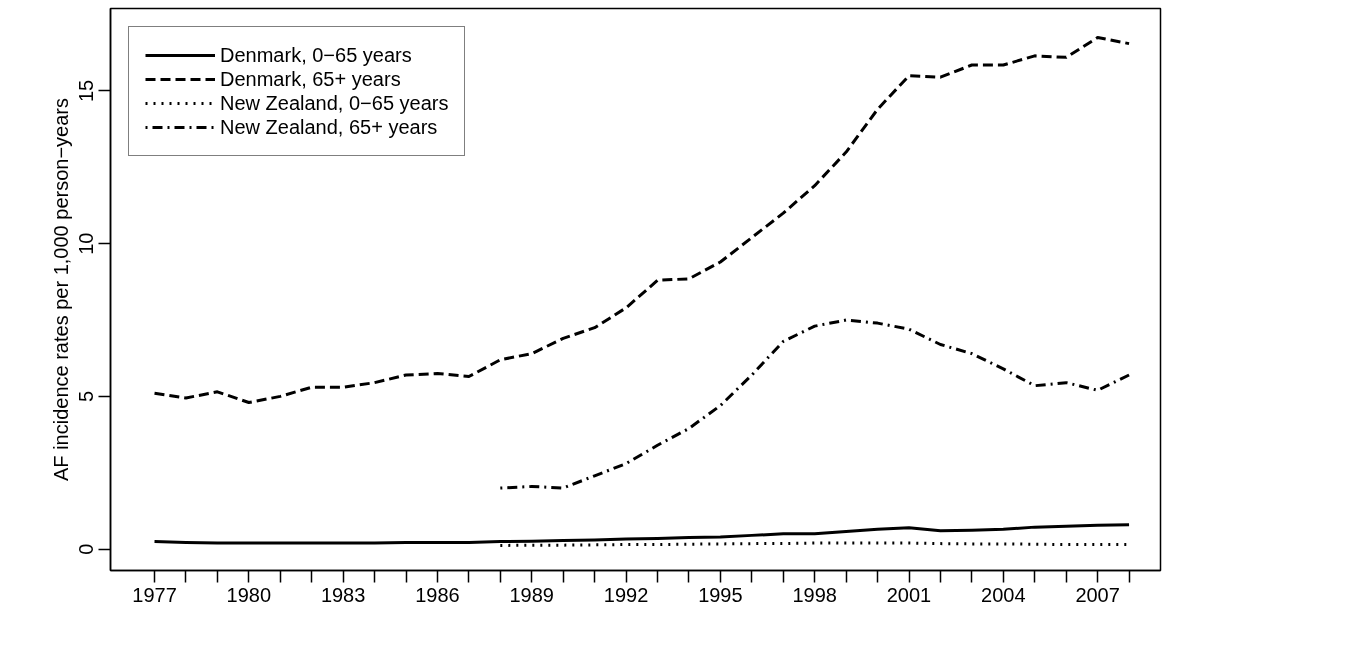 The image size is (1347, 645). Describe the element at coordinates (60, 289) in the screenshot. I see `y-axis-title: AF incidence rates per 1,000 person−years` at that location.